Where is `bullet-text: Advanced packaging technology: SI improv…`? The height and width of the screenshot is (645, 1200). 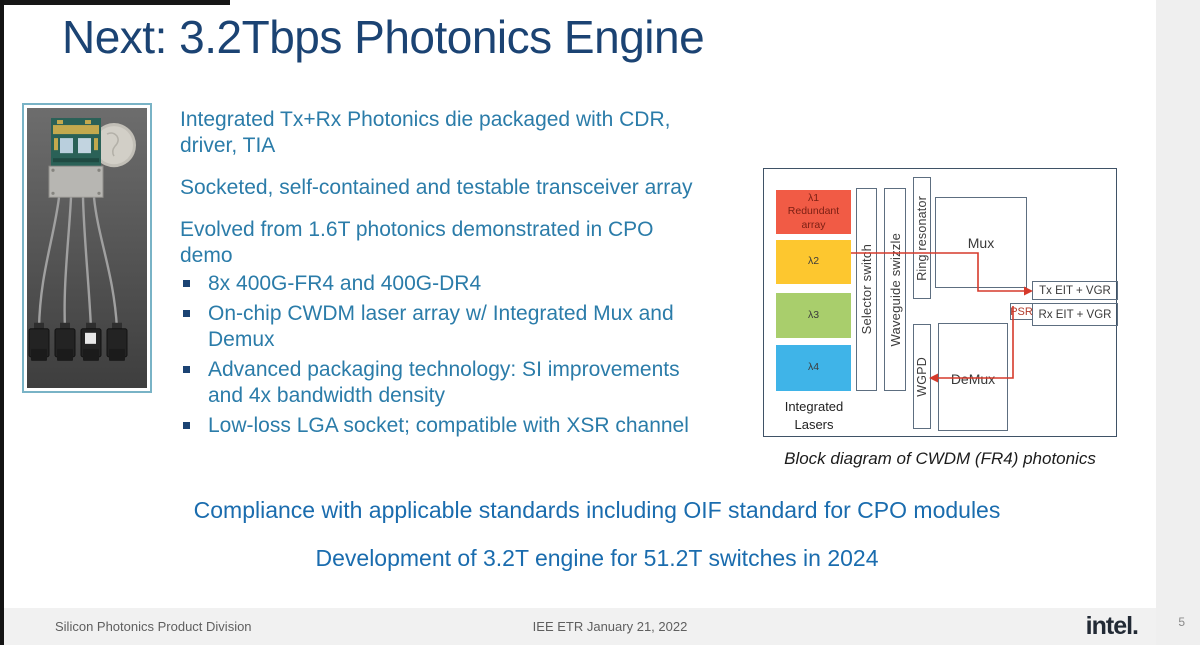
bullet-text: Advanced packaging technology: SI improv… is located at coordinates (444, 382).